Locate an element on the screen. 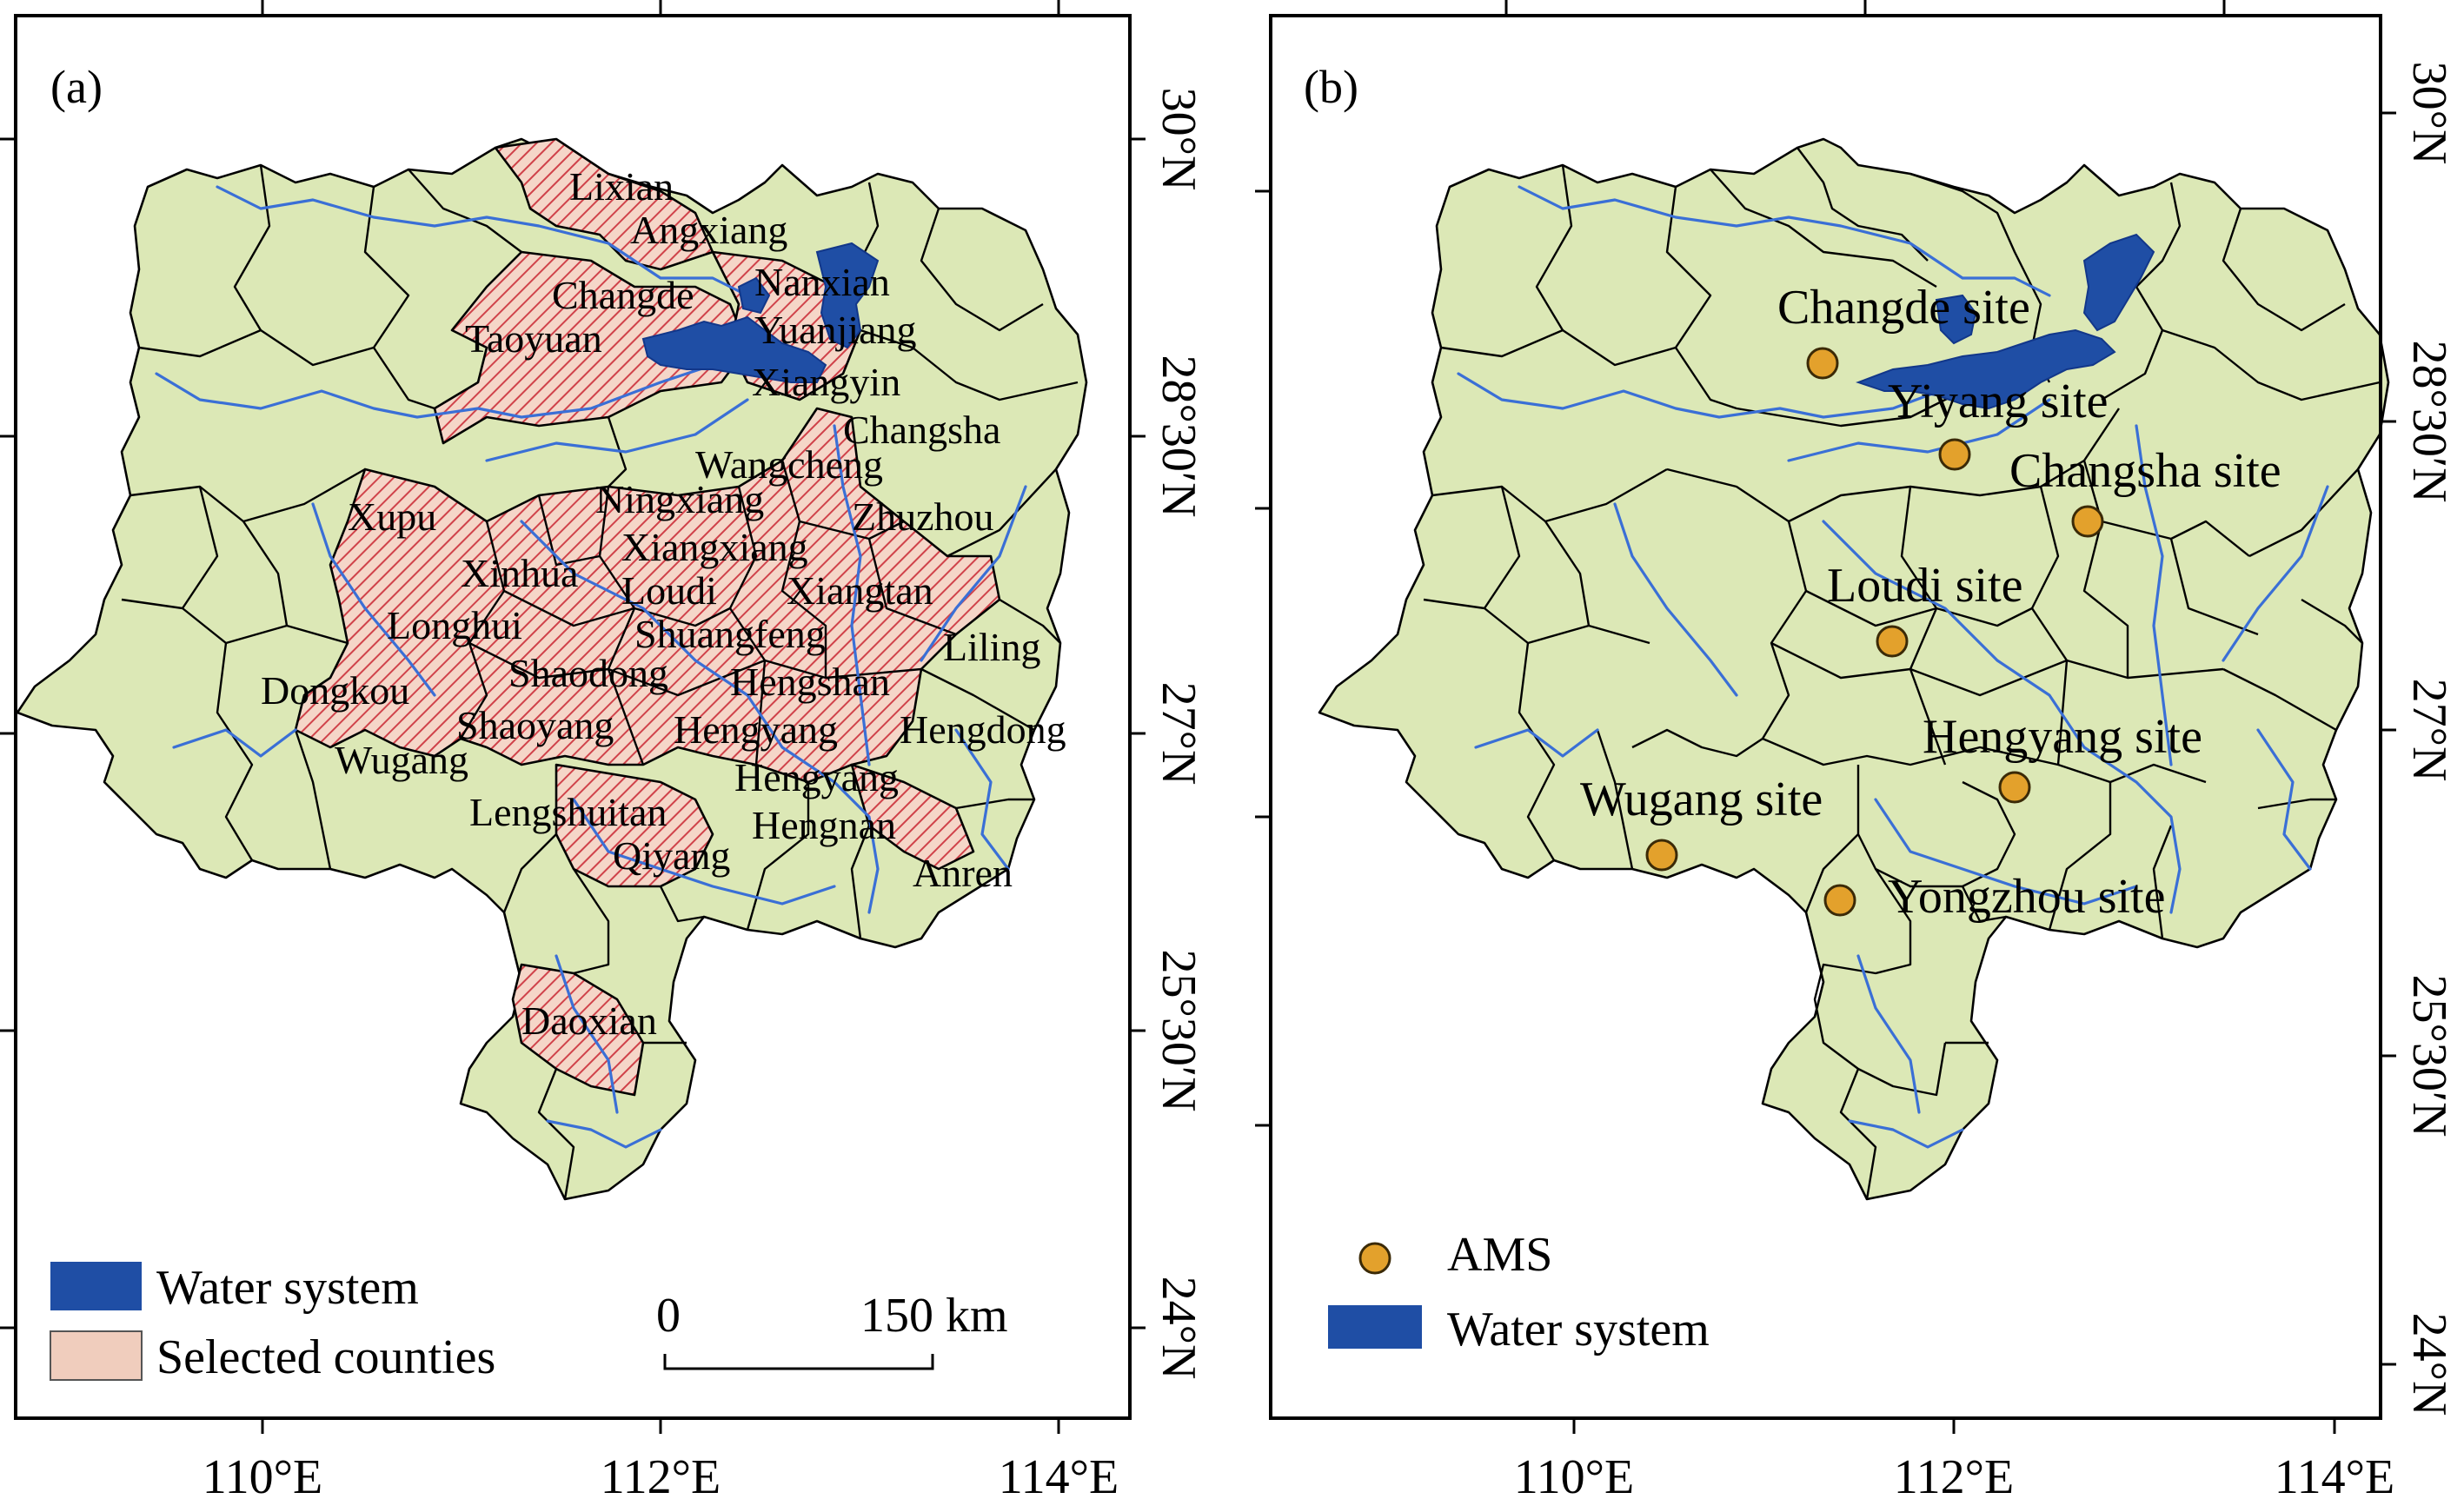 This screenshot has height=1499, width=2464. legend-selected-label: Selected counties is located at coordinates (325, 1357).